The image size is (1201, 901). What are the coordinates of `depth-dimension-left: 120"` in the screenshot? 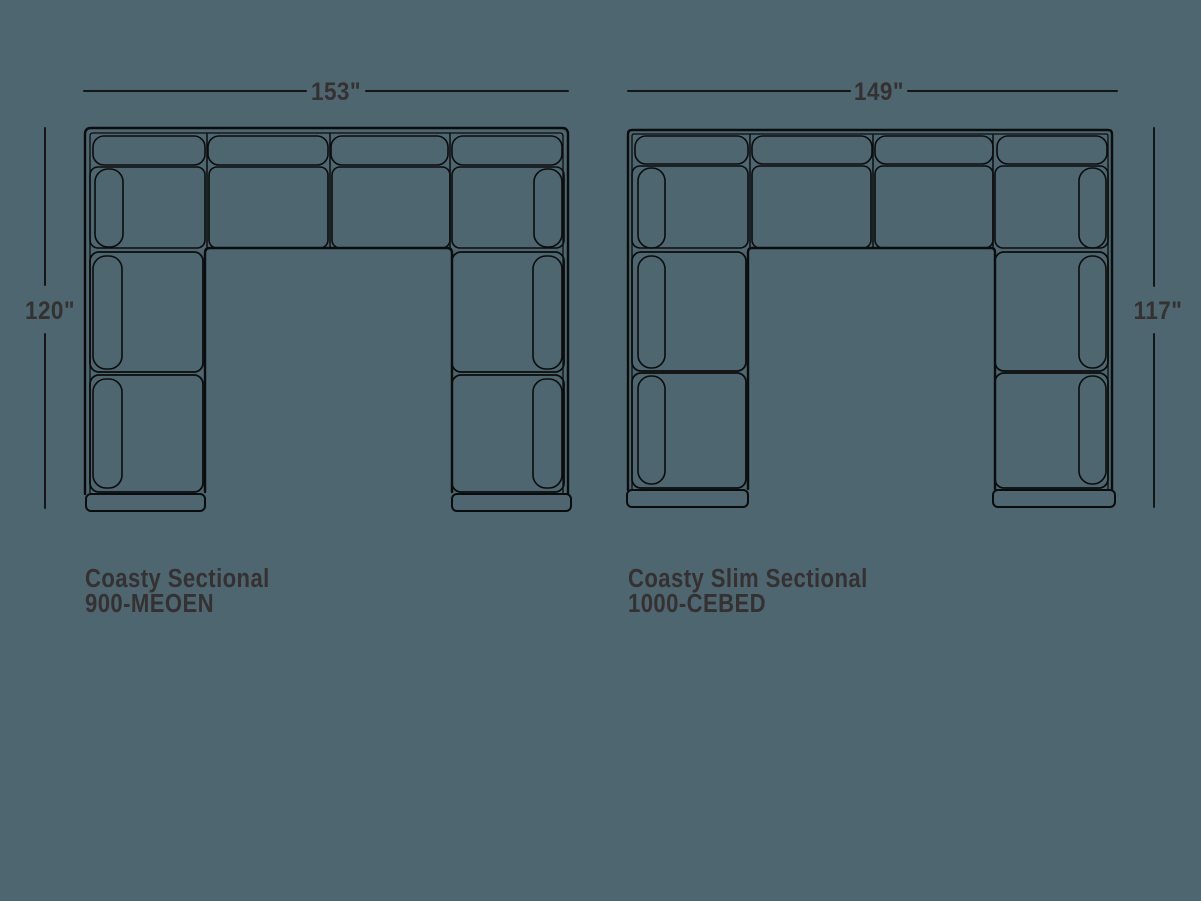 It's located at (50, 318).